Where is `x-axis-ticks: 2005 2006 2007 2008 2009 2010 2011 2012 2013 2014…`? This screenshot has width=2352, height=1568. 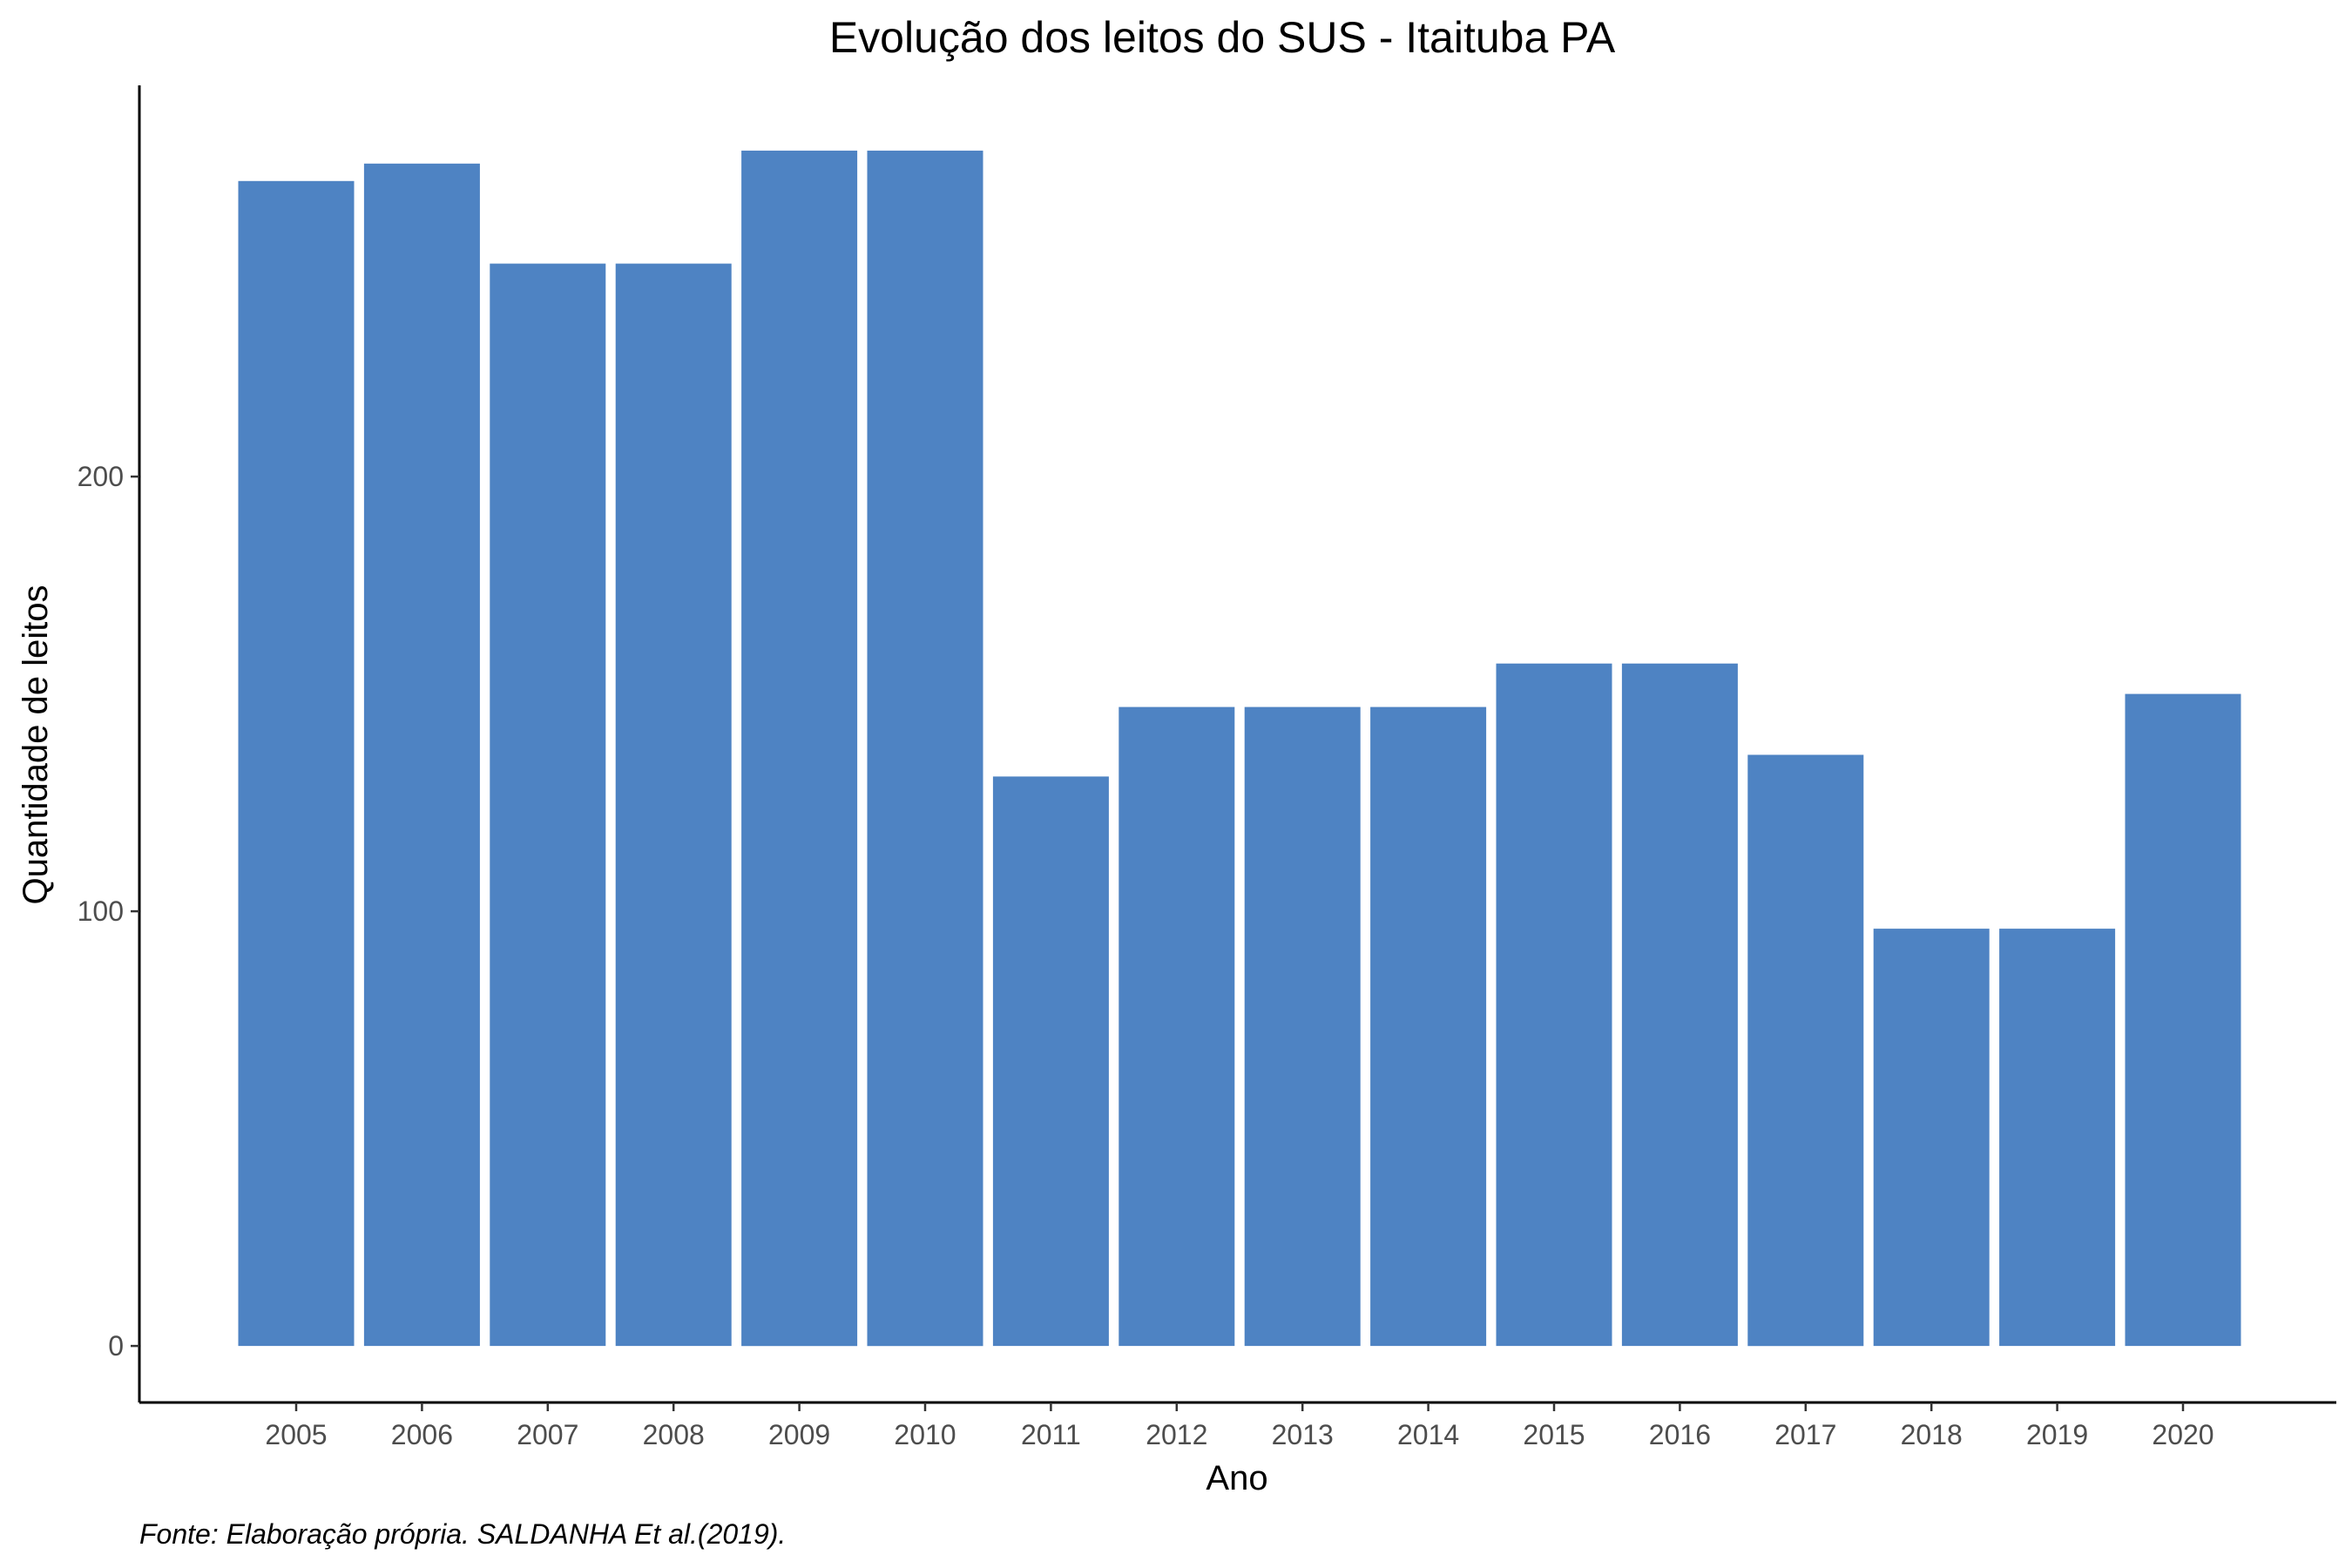 x-axis-ticks: 2005 2006 2007 2008 2009 2010 2011 2012 2013 2014… is located at coordinates (1240, 1426).